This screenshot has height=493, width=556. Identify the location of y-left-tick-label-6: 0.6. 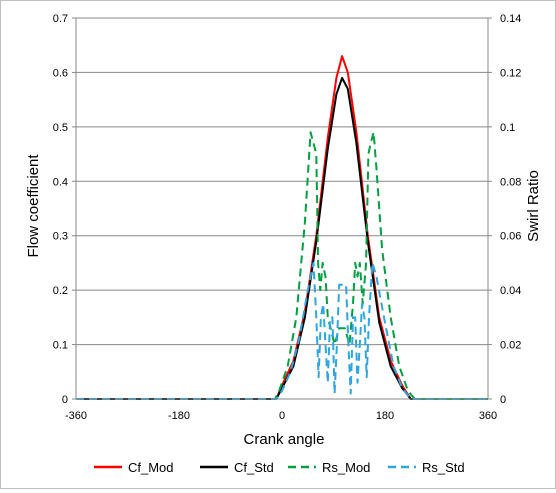
(60, 73).